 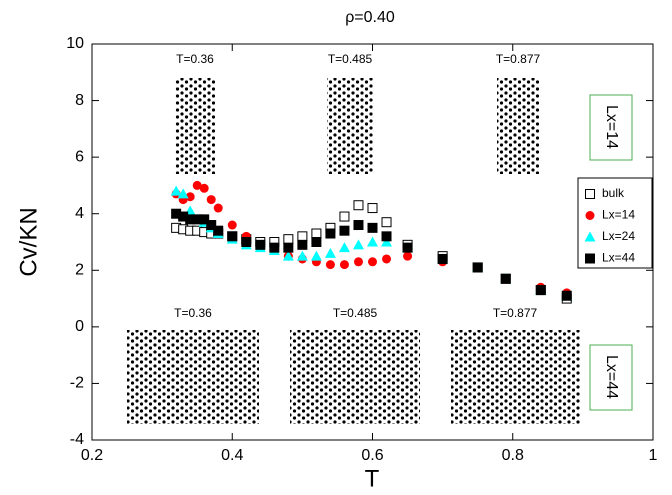 What do you see at coordinates (79, 156) in the screenshot?
I see `y-tick-label: 6` at bounding box center [79, 156].